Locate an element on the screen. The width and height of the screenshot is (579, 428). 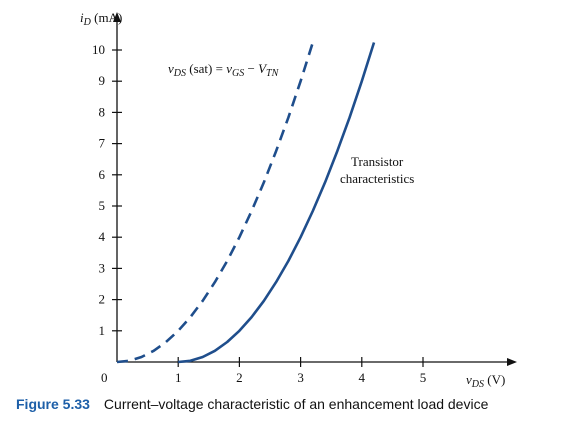
y-tick-label-2: 2 is located at coordinates (102, 299).